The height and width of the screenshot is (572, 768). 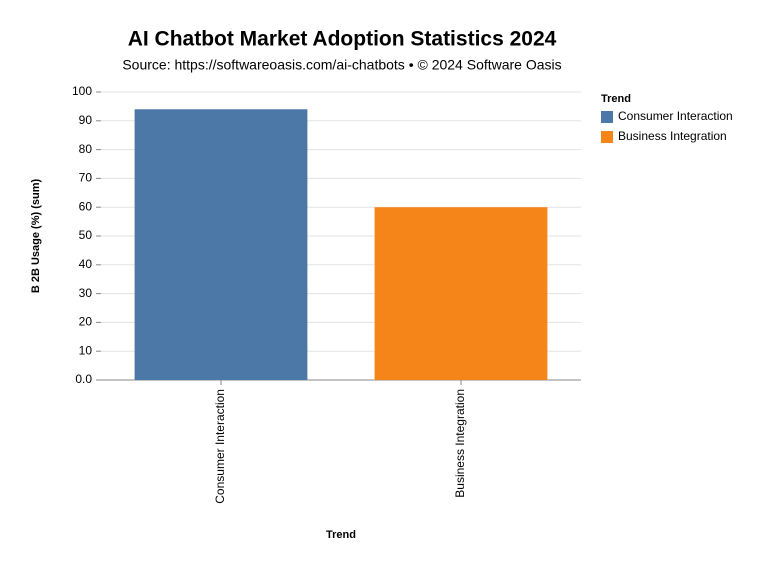 I want to click on y-axis-title: B 2B Usage (%) (sum), so click(x=36, y=236).